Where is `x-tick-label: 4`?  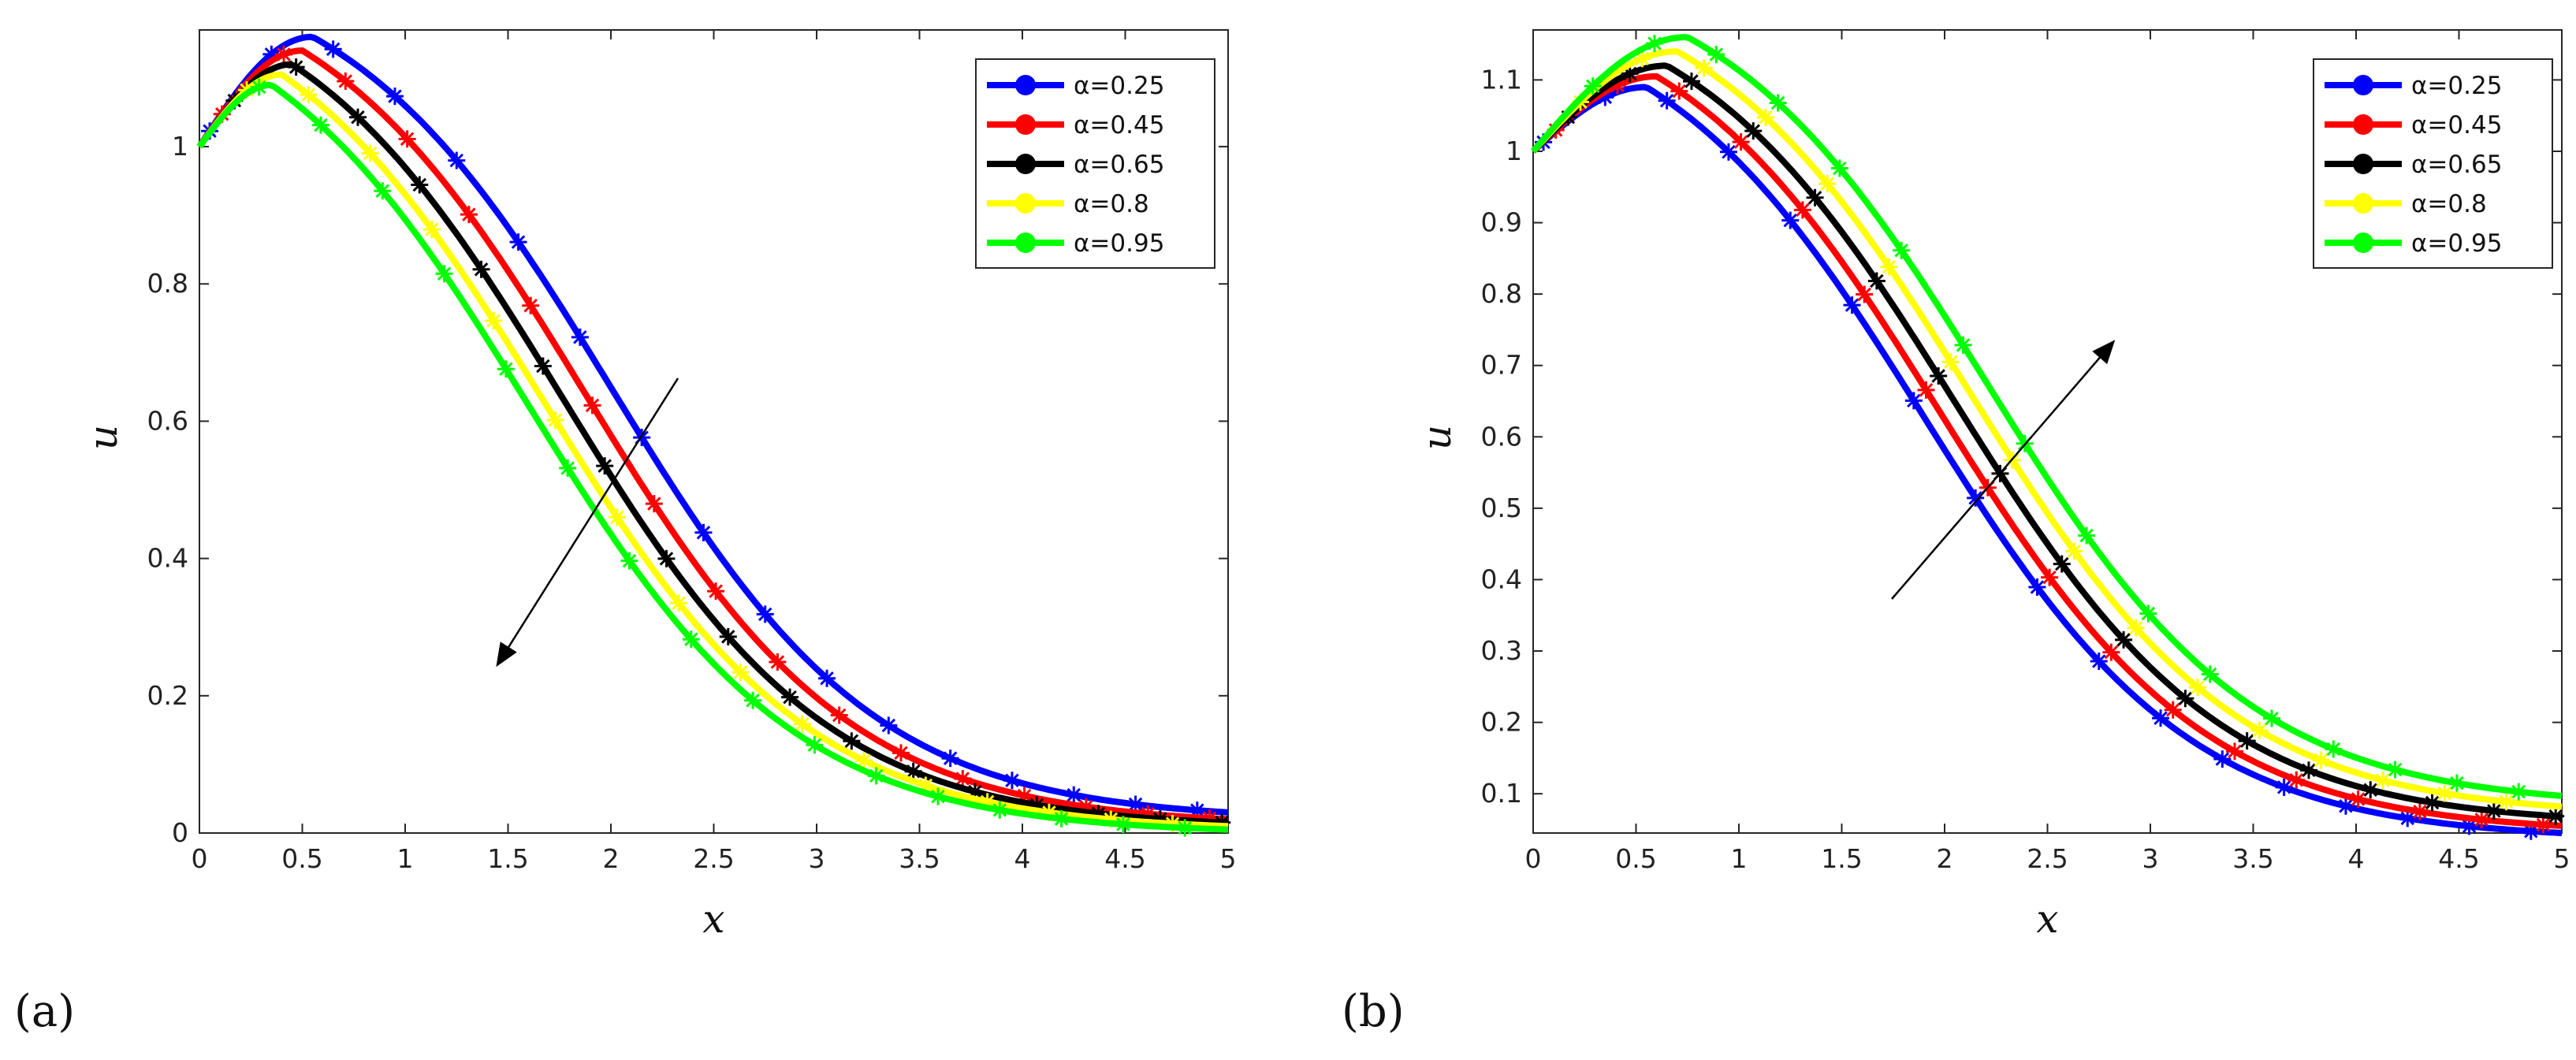 x-tick-label: 4 is located at coordinates (1022, 858).